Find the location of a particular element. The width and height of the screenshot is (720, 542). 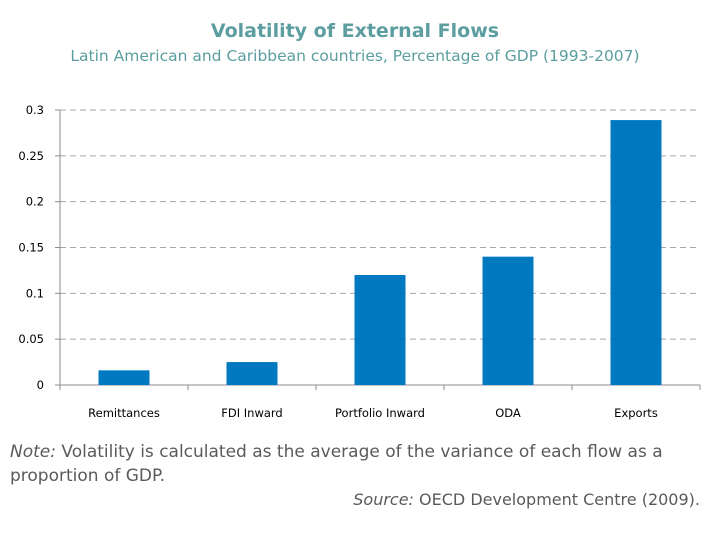

bar-remittances is located at coordinates (124, 377).